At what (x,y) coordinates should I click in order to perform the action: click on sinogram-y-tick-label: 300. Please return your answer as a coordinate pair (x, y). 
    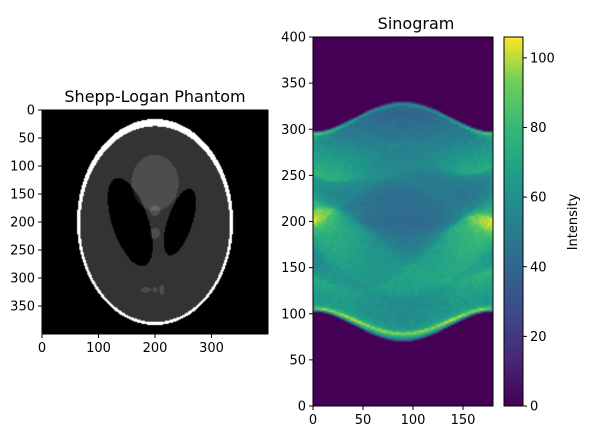
    Looking at the image, I should click on (293, 130).